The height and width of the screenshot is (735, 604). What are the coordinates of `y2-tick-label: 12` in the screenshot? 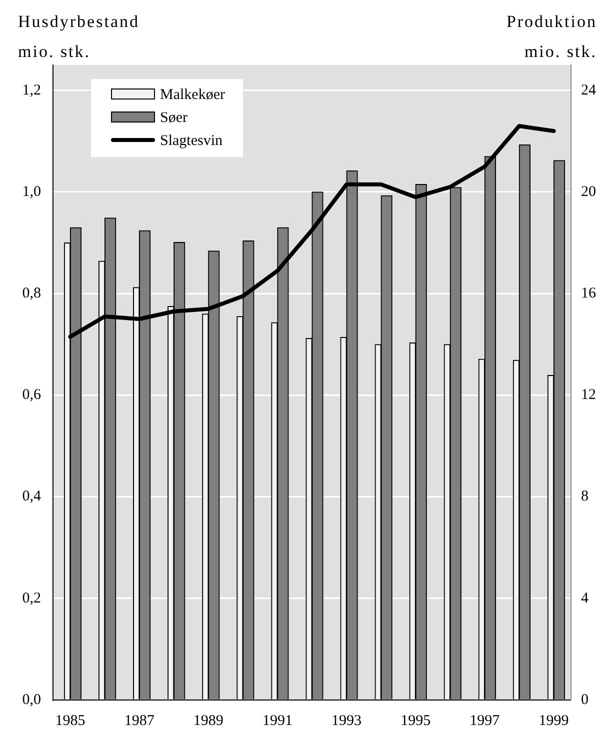 It's located at (588, 395).